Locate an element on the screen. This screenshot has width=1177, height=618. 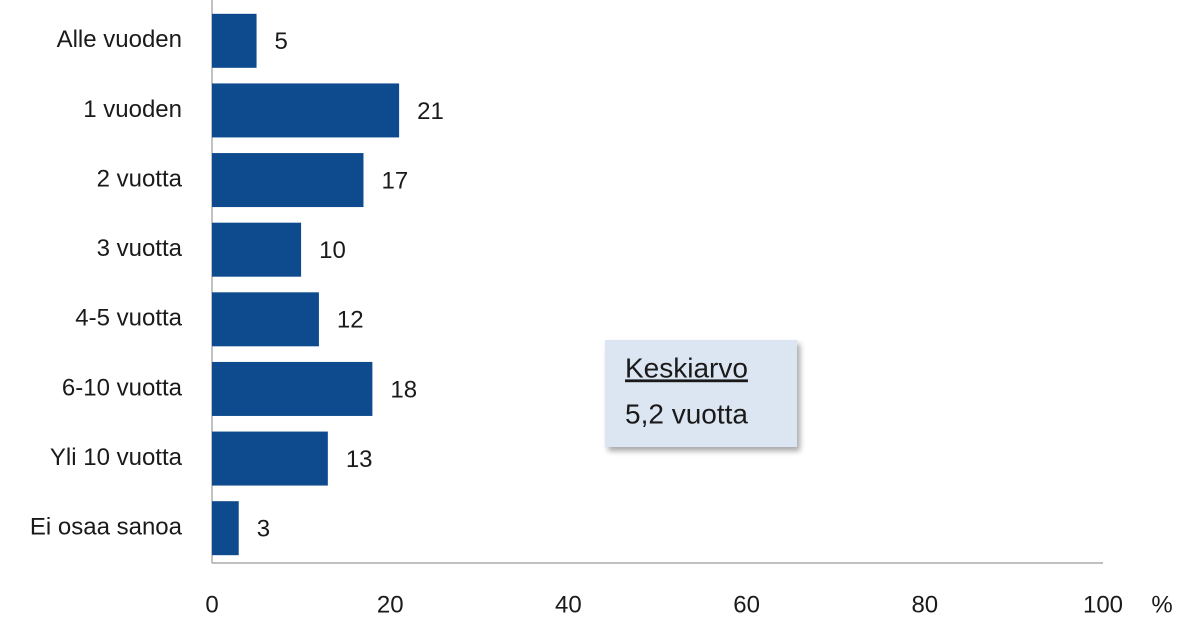
data-label: 10 is located at coordinates (332, 250).